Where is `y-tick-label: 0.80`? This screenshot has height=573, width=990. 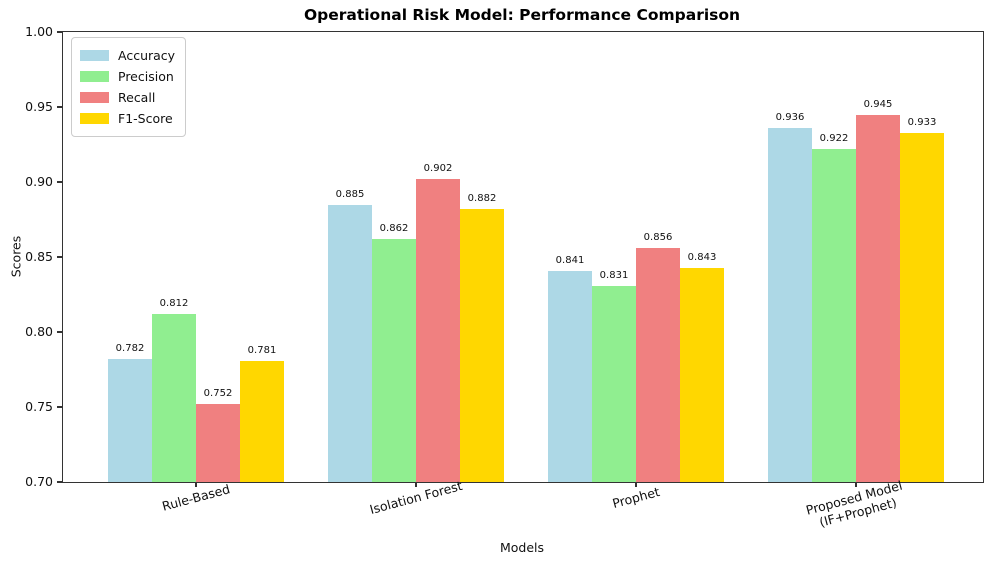 y-tick-label: 0.80 is located at coordinates (39, 331).